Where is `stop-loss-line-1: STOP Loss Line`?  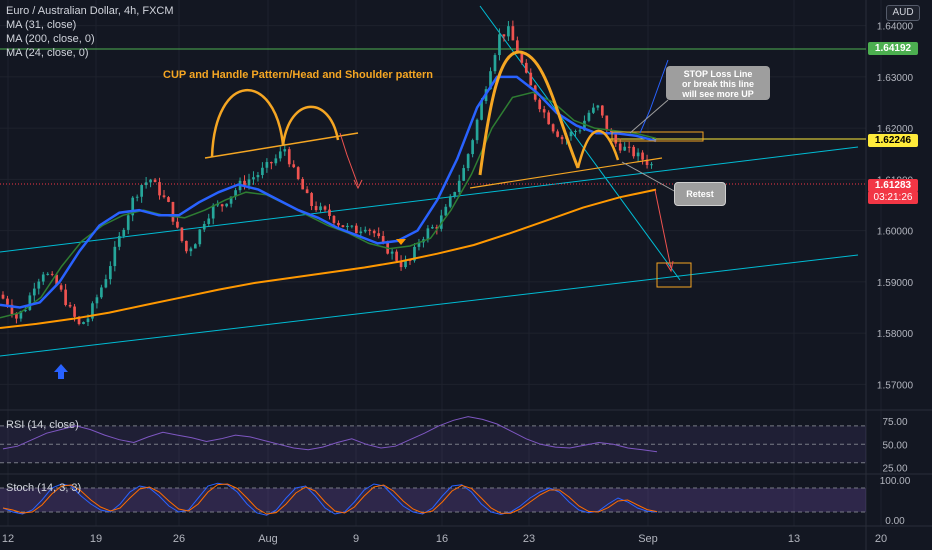
stop-loss-line-1: STOP Loss Line is located at coordinates (718, 74).